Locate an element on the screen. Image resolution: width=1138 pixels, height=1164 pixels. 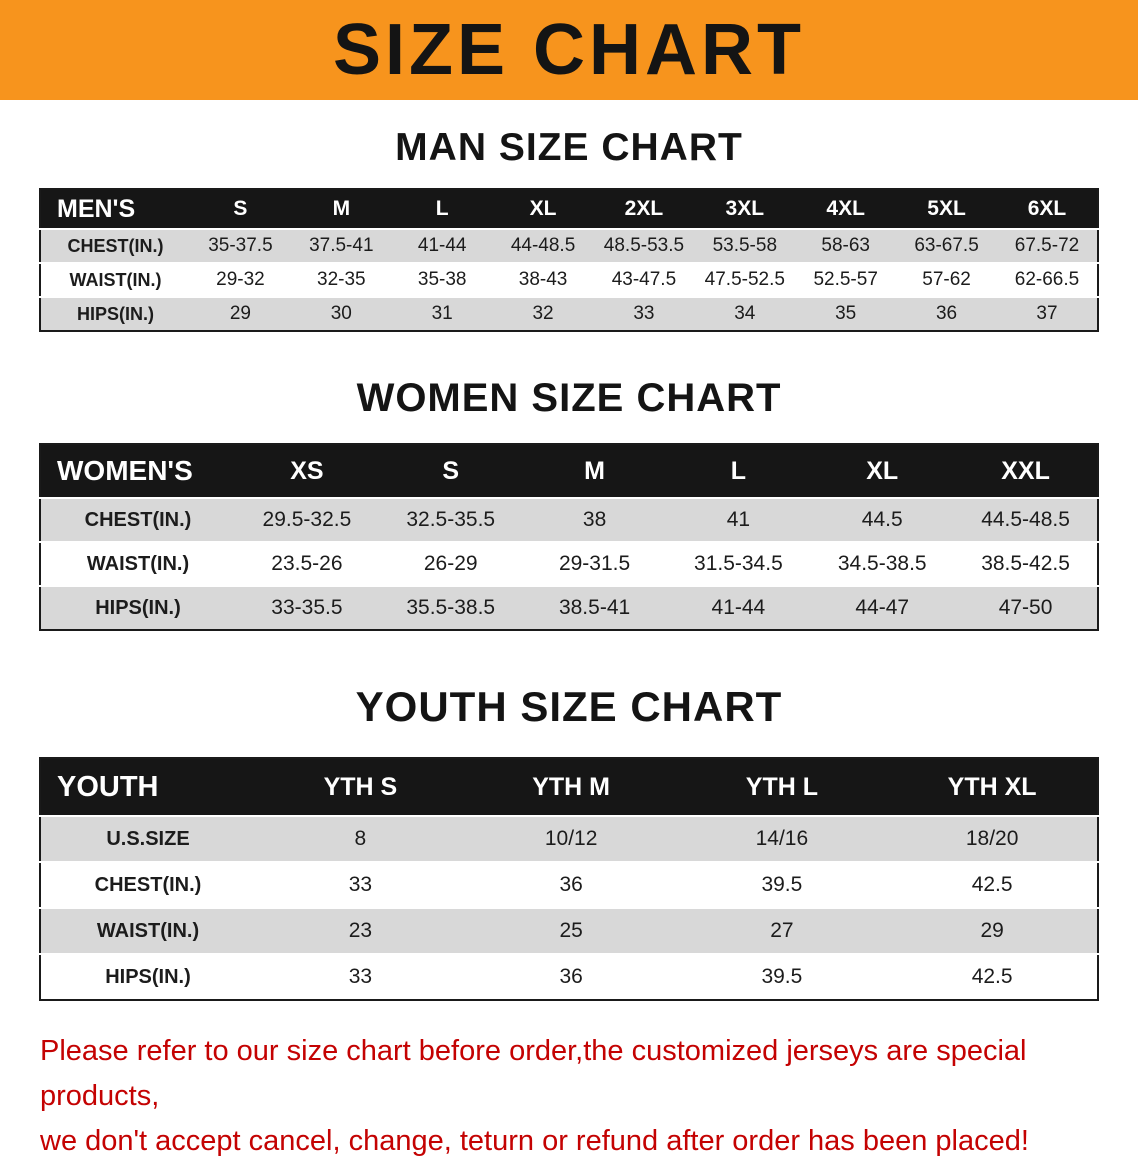
table-row: WAIST(IN.) 23 25 27 29 is located at coordinates (569, 931).